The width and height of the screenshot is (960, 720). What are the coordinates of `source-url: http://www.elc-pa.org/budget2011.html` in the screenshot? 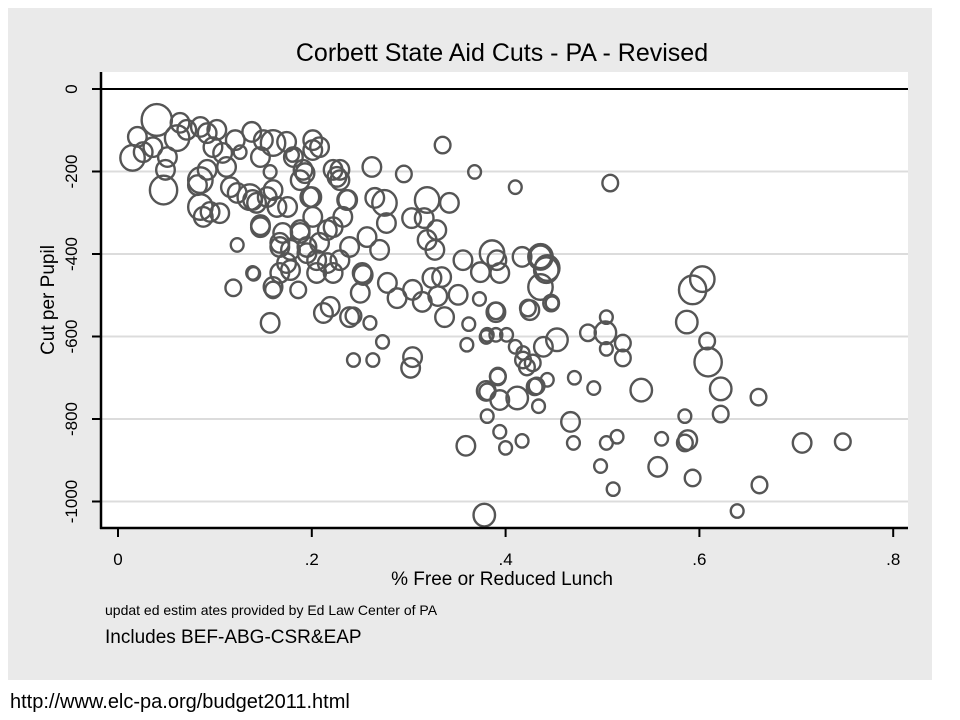 It's located at (180, 702).